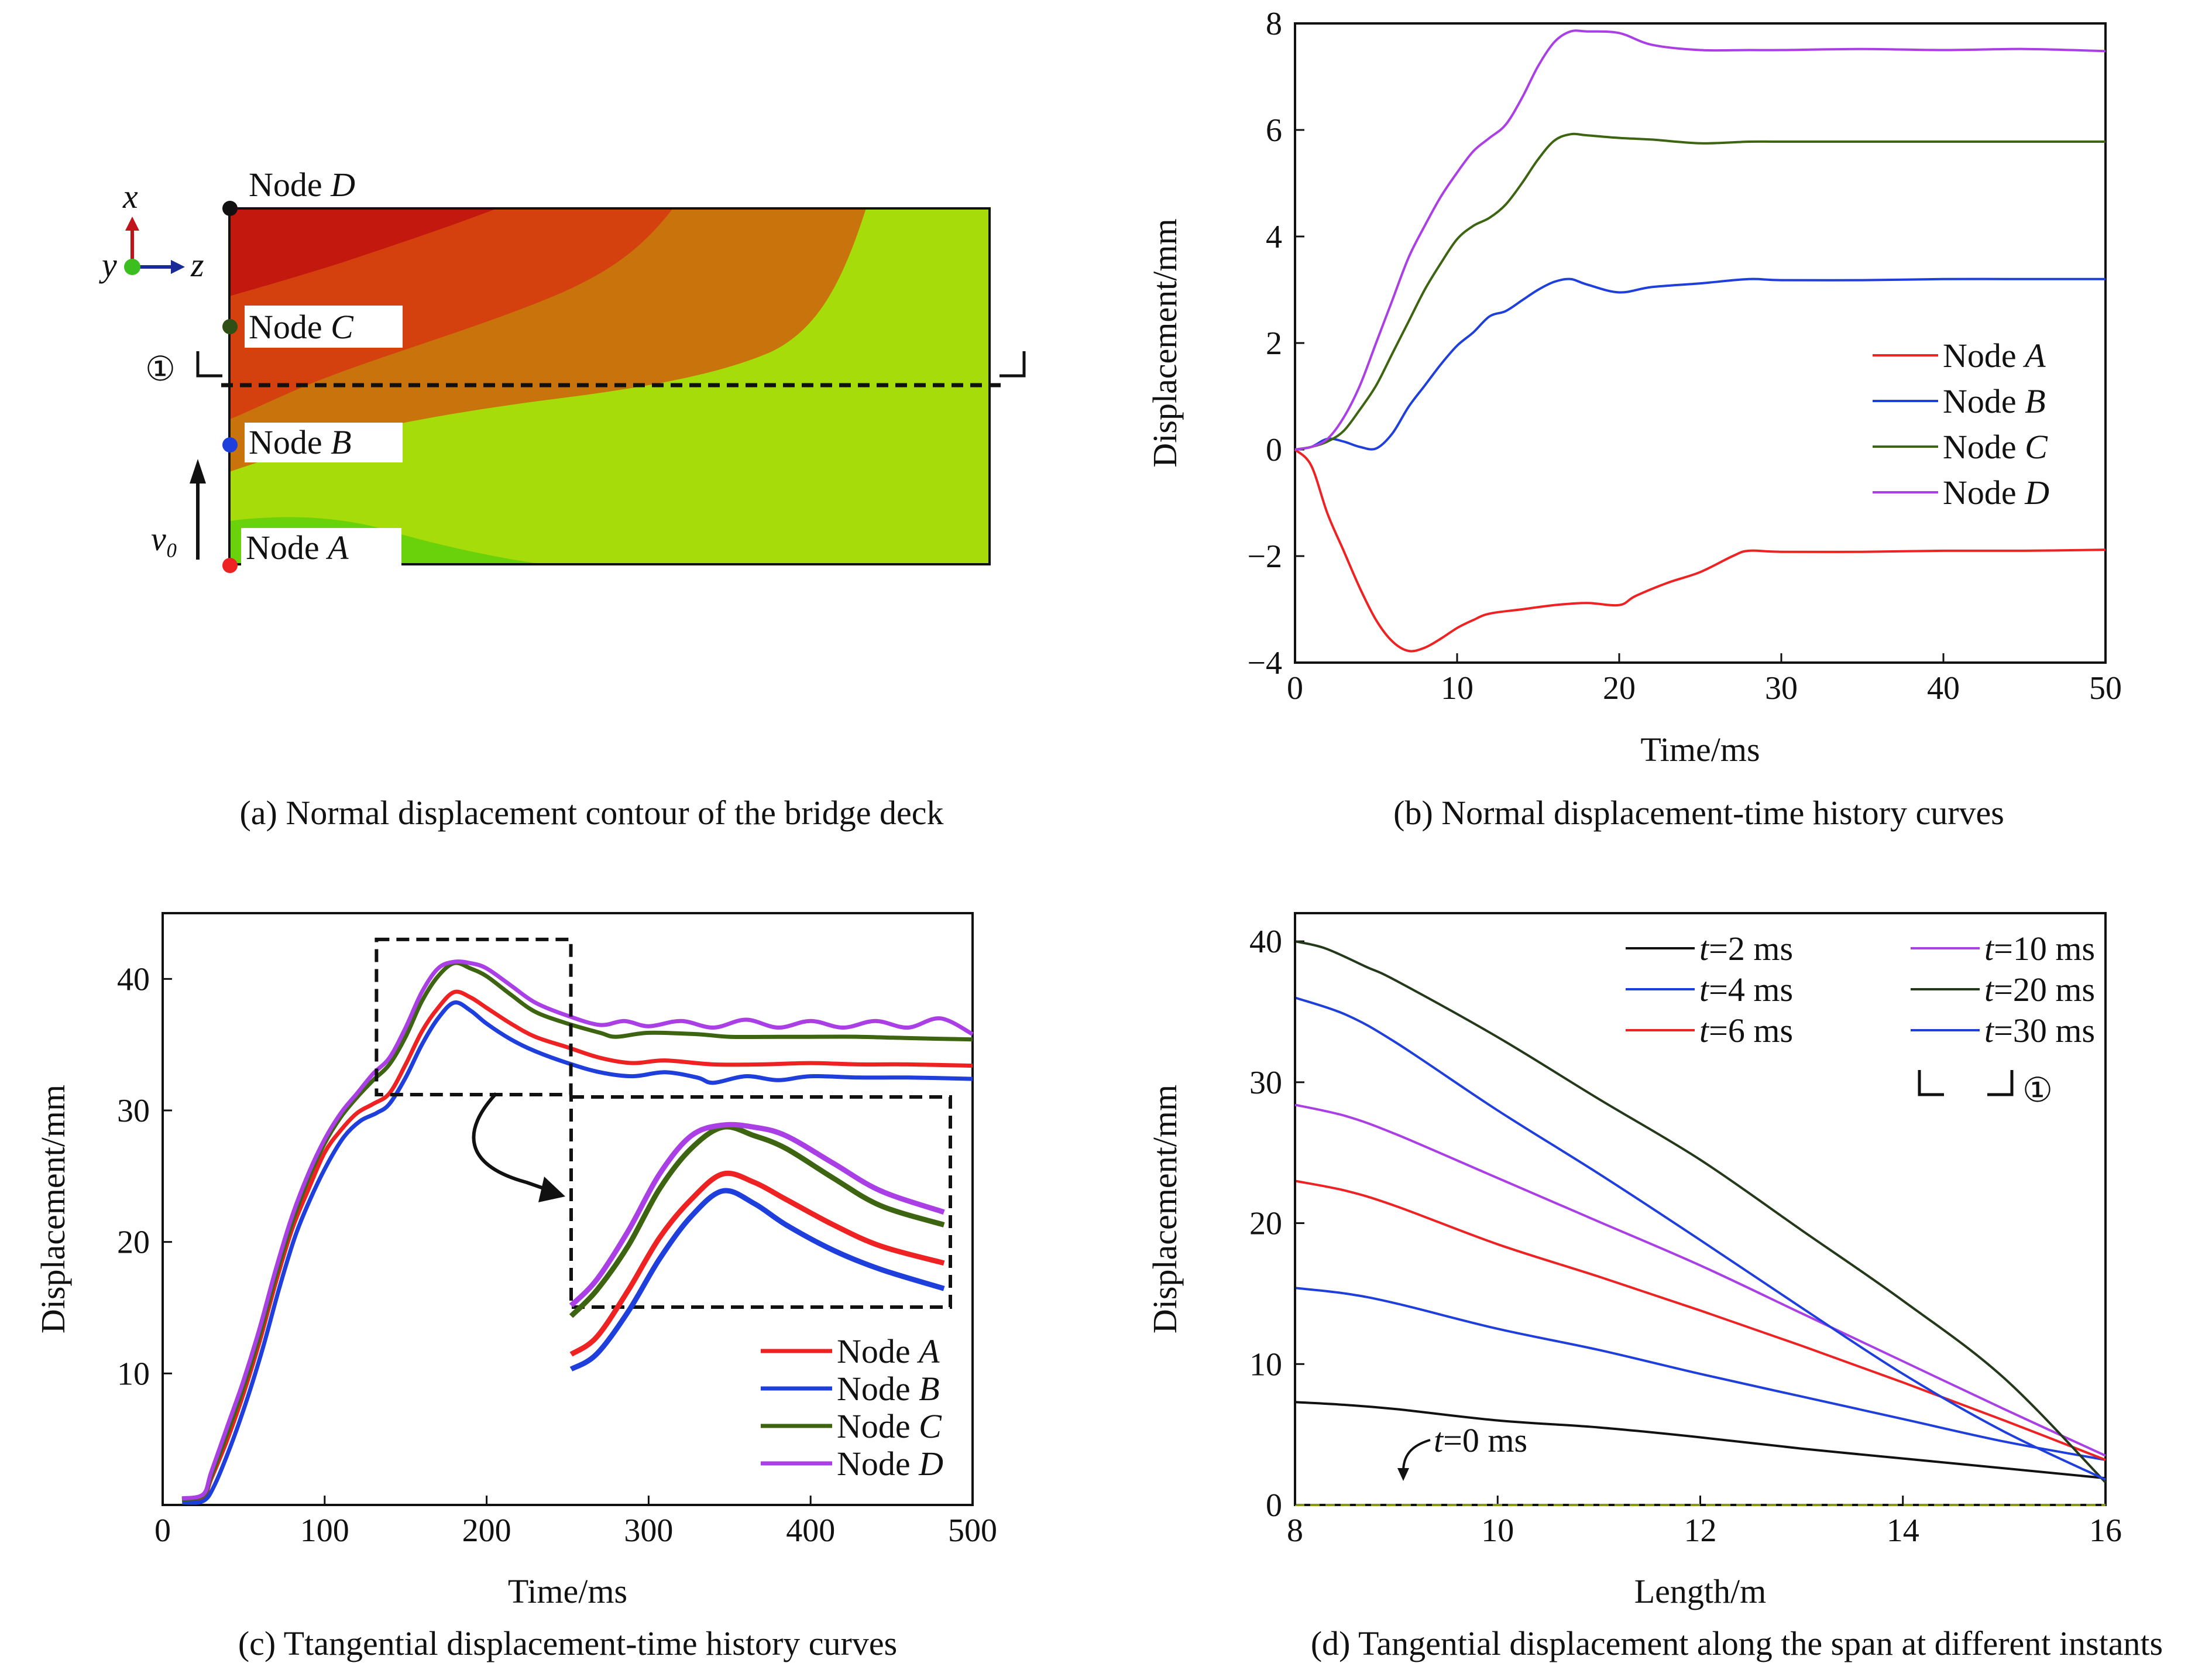 This screenshot has width=2212, height=1663. I want to click on x-tick-label: 300, so click(648, 1531).